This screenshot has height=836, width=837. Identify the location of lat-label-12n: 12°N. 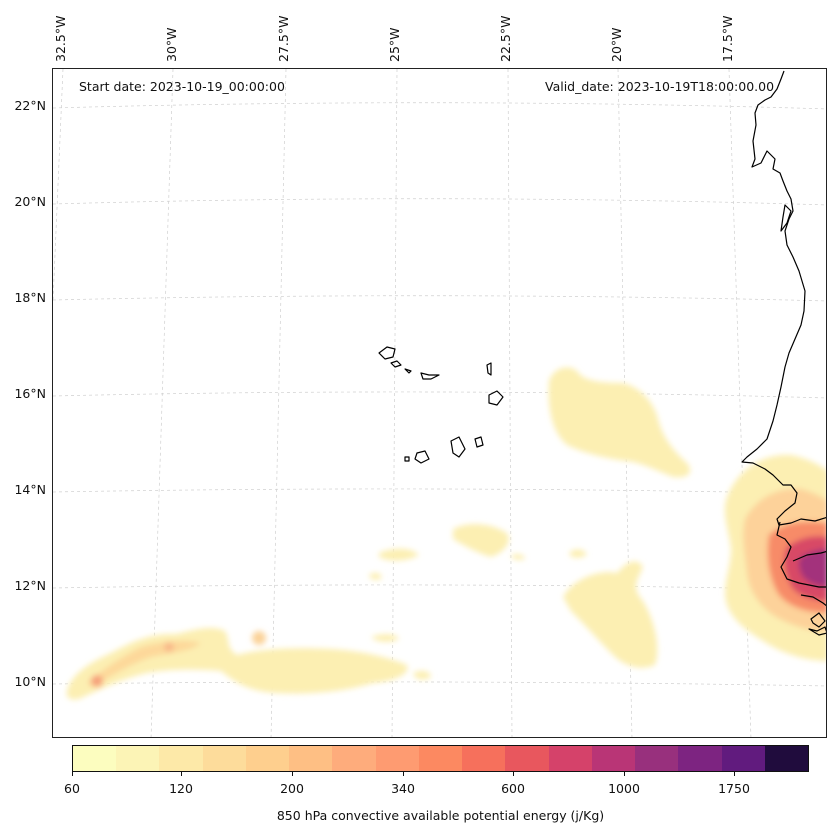
(30, 585).